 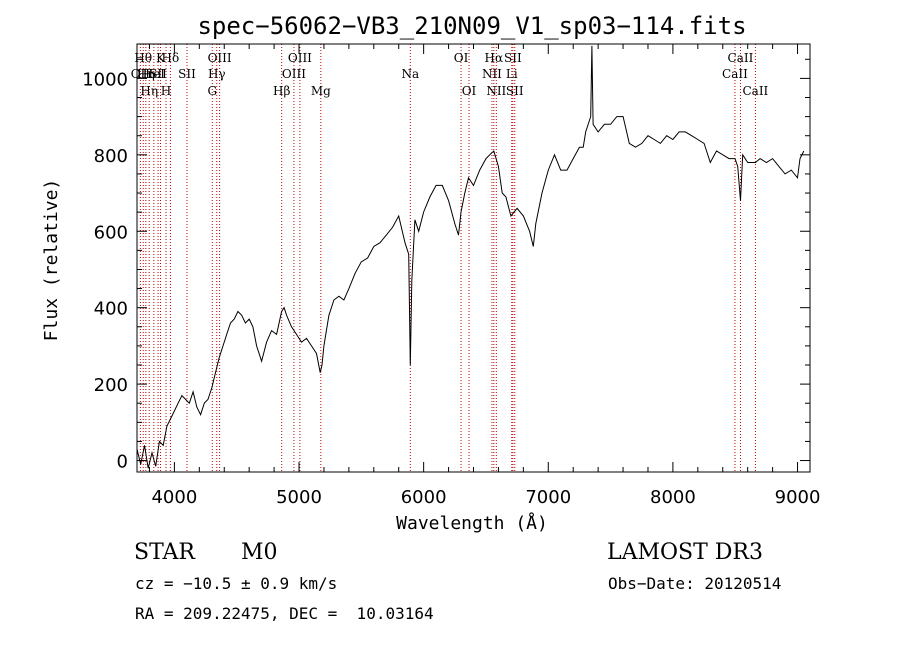 What do you see at coordinates (161, 58) in the screenshot?
I see `line-marker-label: K` at bounding box center [161, 58].